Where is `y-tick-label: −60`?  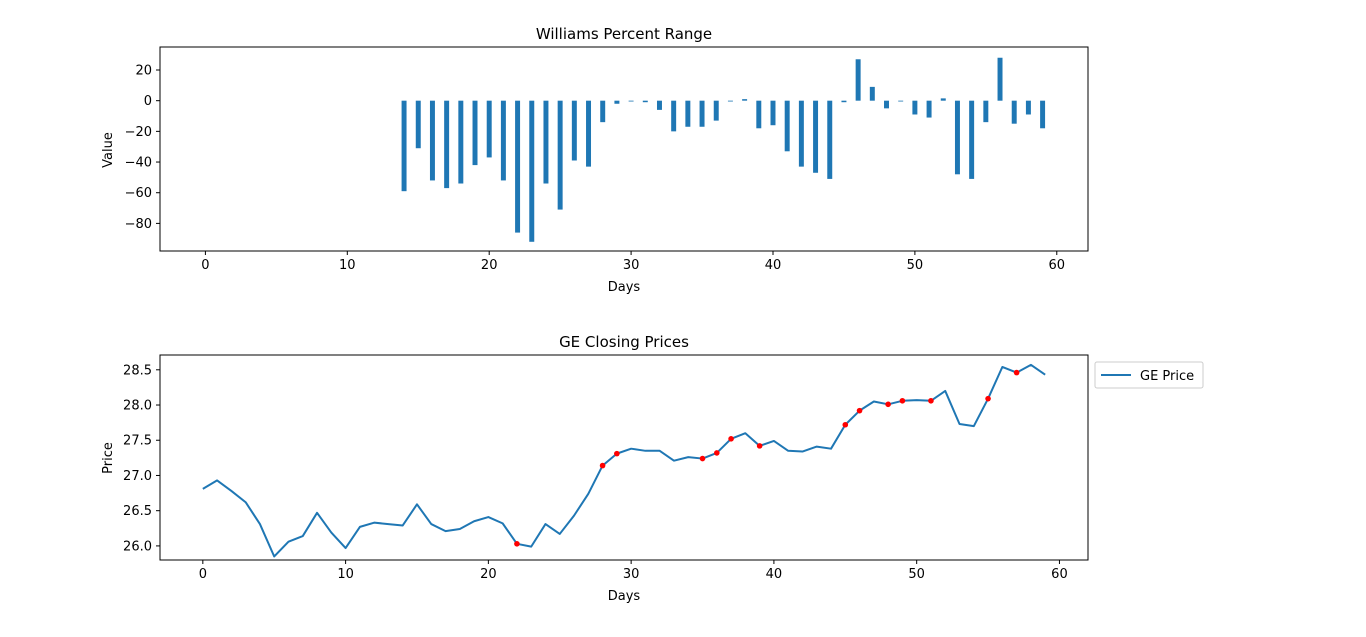 y-tick-label: −60 is located at coordinates (138, 193).